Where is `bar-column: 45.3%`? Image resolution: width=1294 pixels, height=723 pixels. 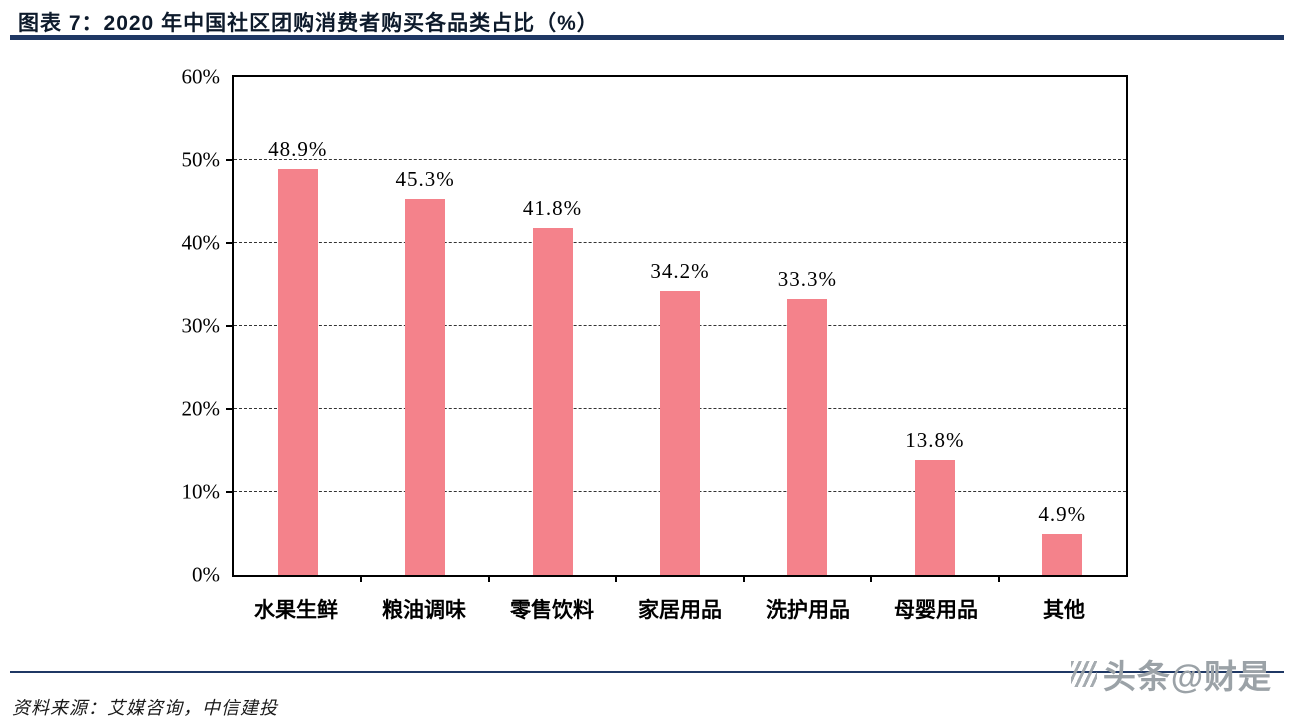 bar-column: 45.3% is located at coordinates (424, 326).